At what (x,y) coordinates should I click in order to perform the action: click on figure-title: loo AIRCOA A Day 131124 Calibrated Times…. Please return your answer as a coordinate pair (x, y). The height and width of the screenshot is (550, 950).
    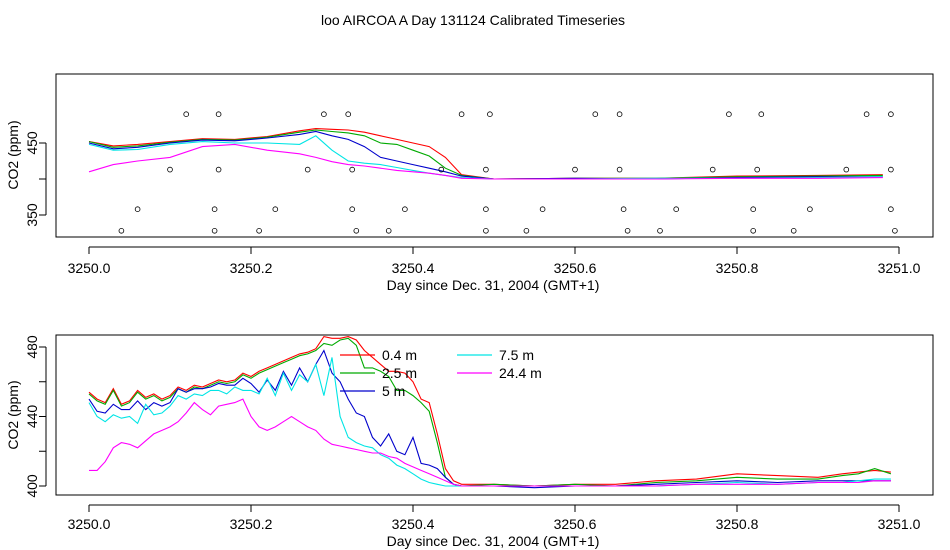
    Looking at the image, I should click on (473, 20).